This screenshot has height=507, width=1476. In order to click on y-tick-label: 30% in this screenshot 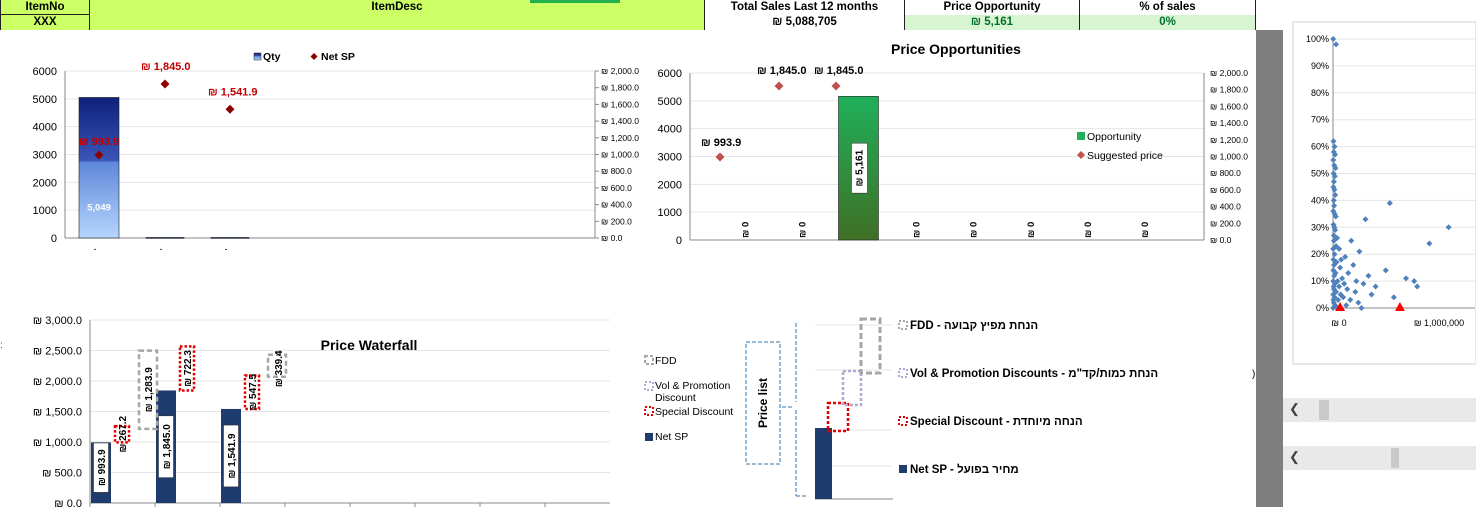, I will do `click(1320, 227)`.